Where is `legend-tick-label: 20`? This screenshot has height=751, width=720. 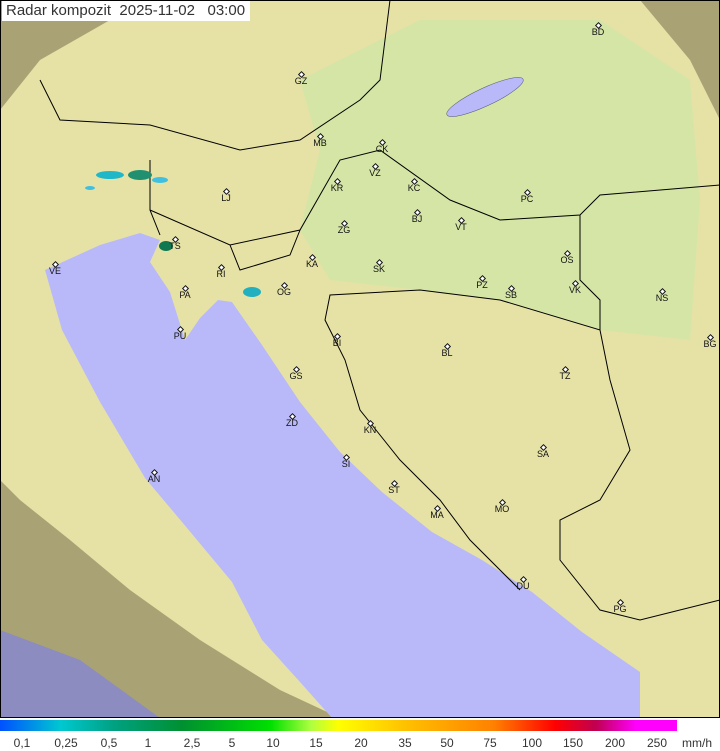
legend-tick-label: 20 is located at coordinates (361, 743).